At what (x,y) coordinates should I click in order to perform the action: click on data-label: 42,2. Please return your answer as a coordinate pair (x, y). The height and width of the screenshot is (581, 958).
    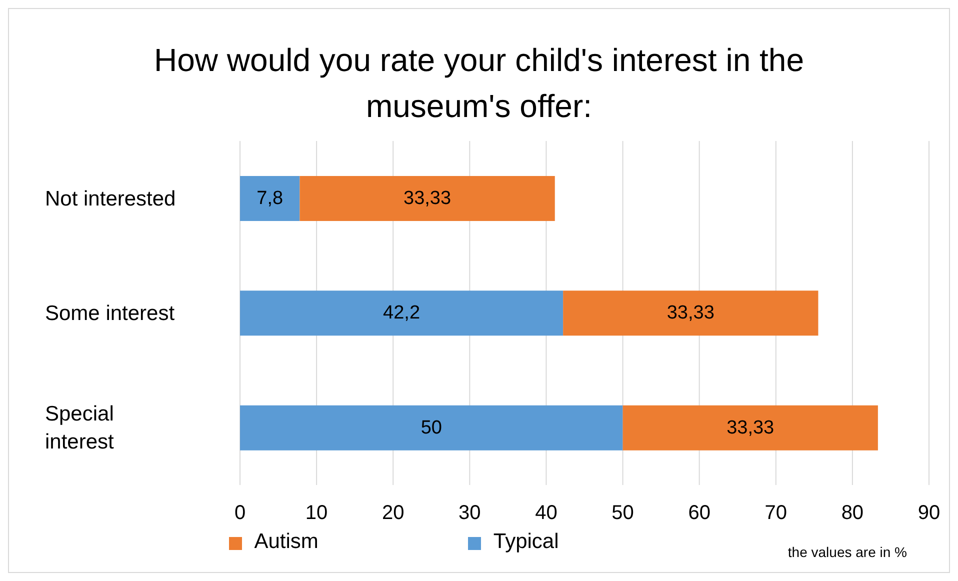
    Looking at the image, I should click on (401, 313).